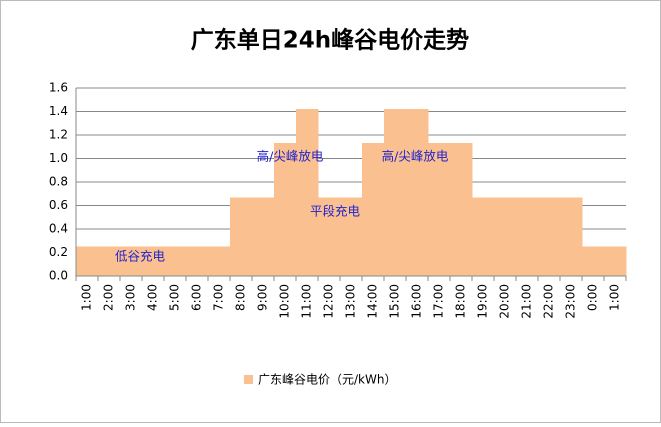 Image resolution: width=661 pixels, height=427 pixels. Describe the element at coordinates (439, 301) in the screenshot. I see `x-tick-label: 17:00` at that location.